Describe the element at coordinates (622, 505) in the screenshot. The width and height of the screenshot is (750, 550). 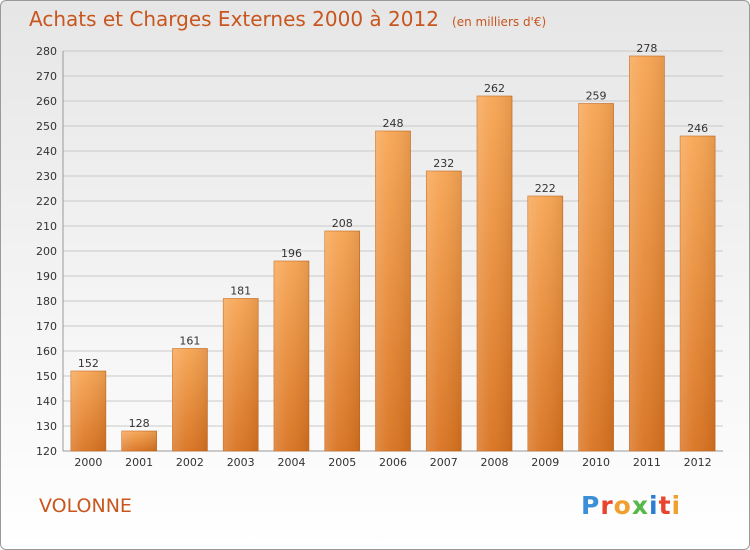
I see `logo-letter: o` at that location.